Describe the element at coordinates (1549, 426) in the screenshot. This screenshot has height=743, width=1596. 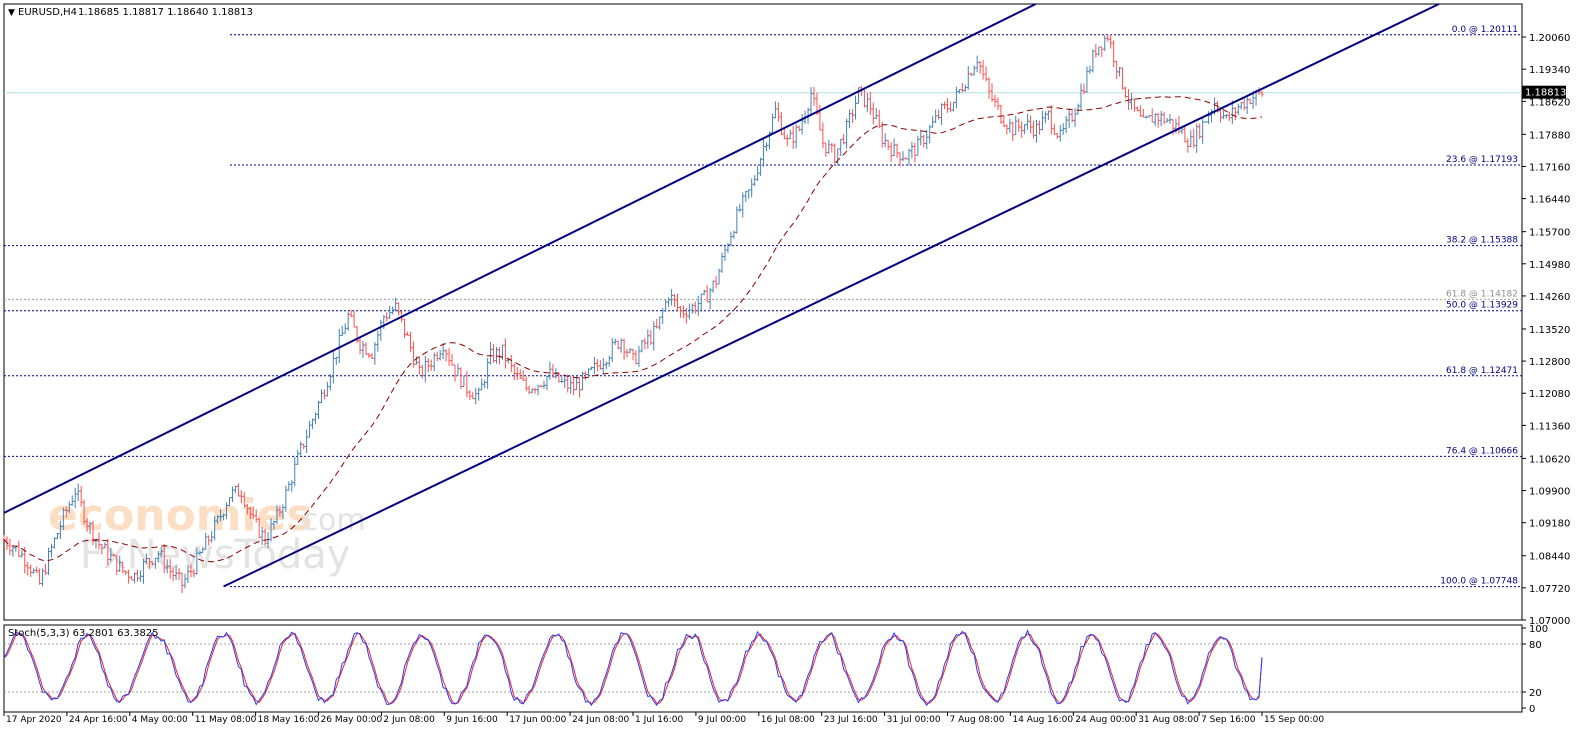
I see `price-tick-label: 1.11360` at that location.